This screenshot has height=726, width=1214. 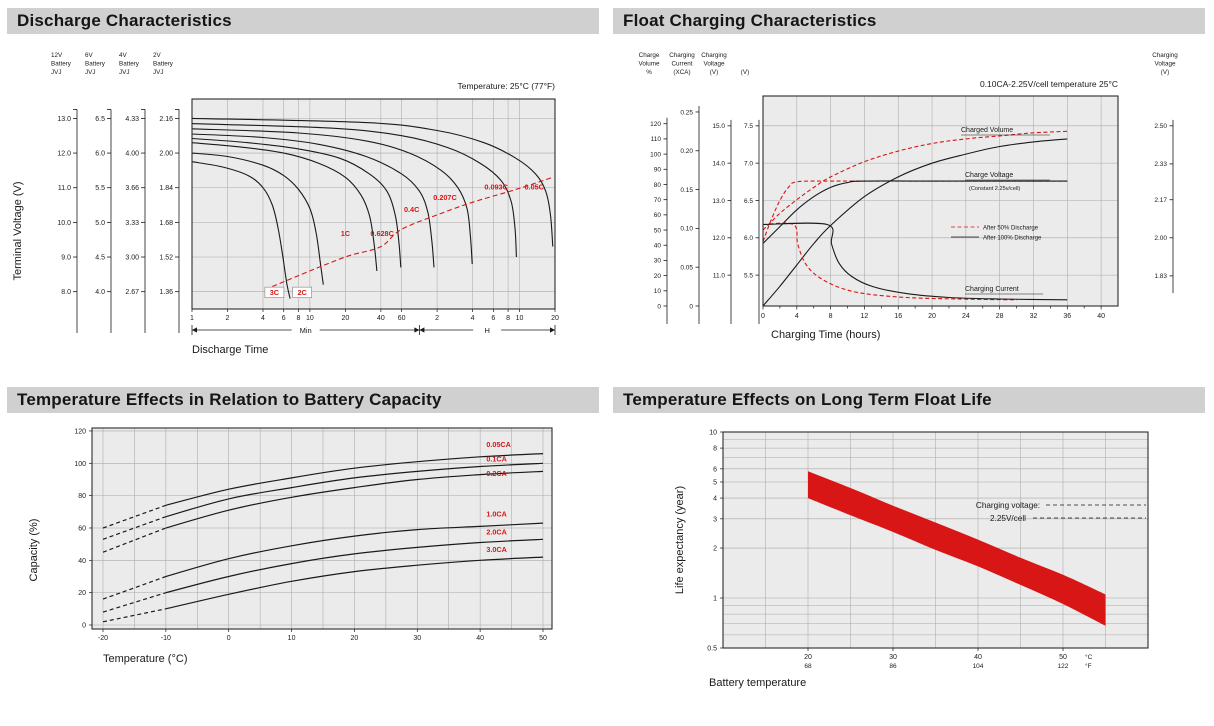 What do you see at coordinates (404, 240) in the screenshot?
I see `curve-labels: 3C 2C 1C 0.628C 0.4C 0.207C 0.093C 0.05C` at bounding box center [404, 240].